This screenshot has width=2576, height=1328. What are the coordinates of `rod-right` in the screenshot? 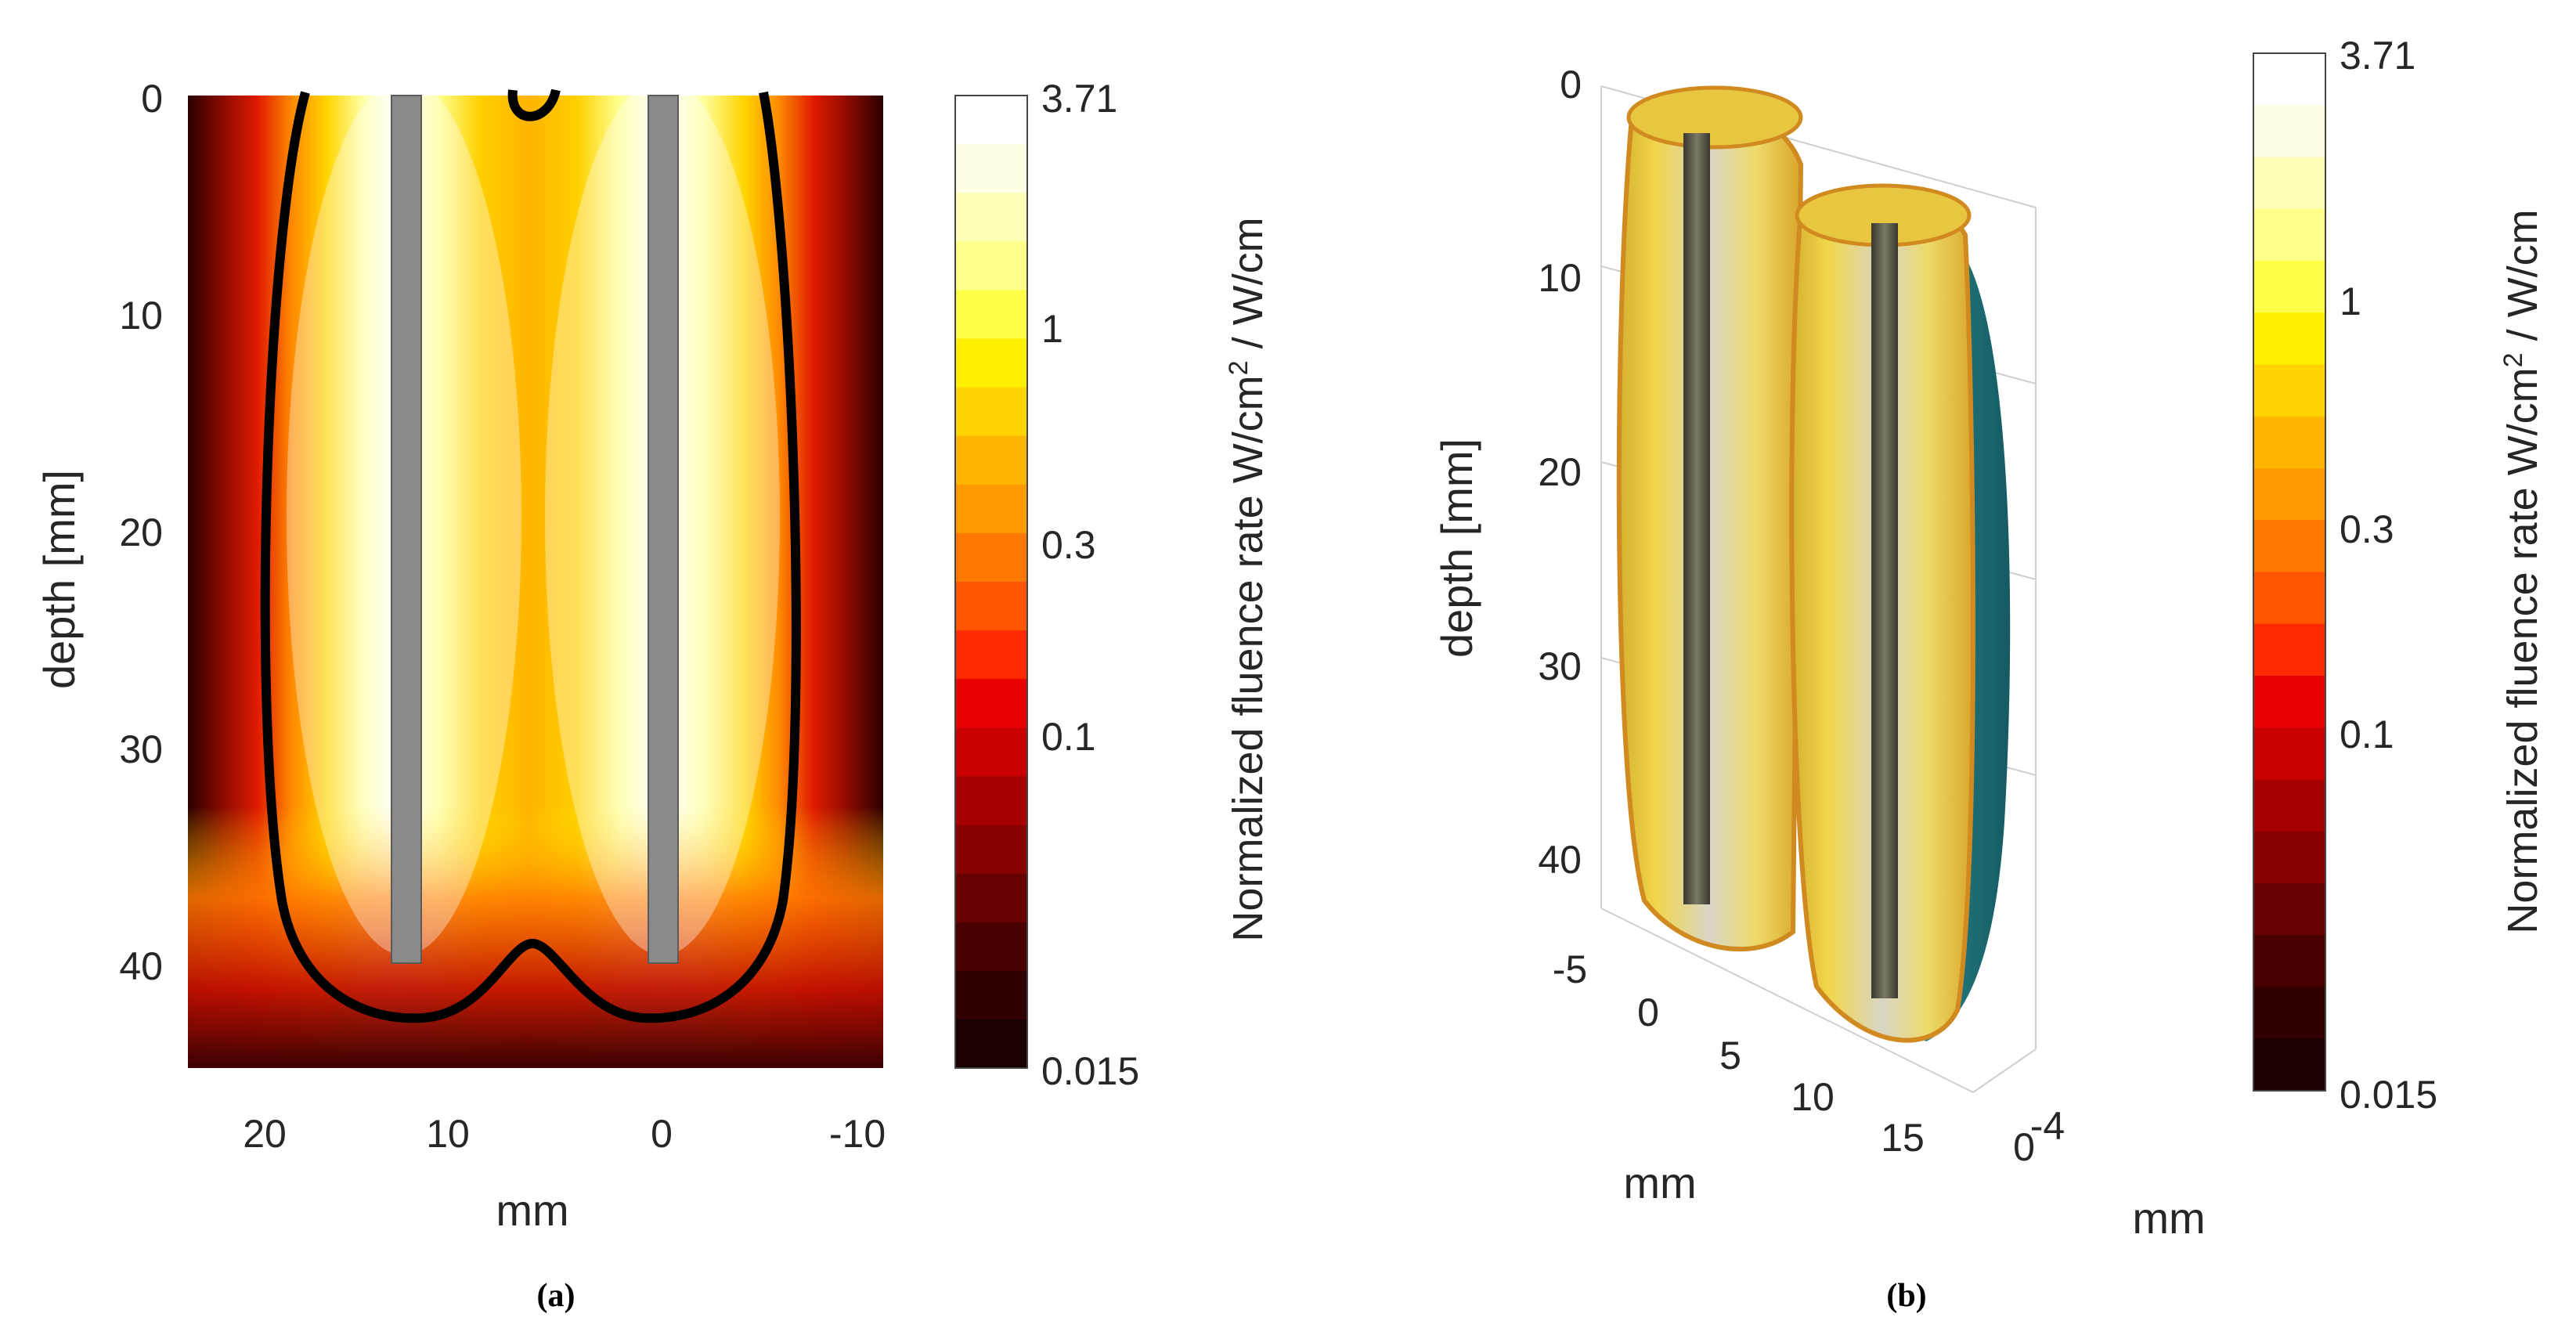 It's located at (1885, 610).